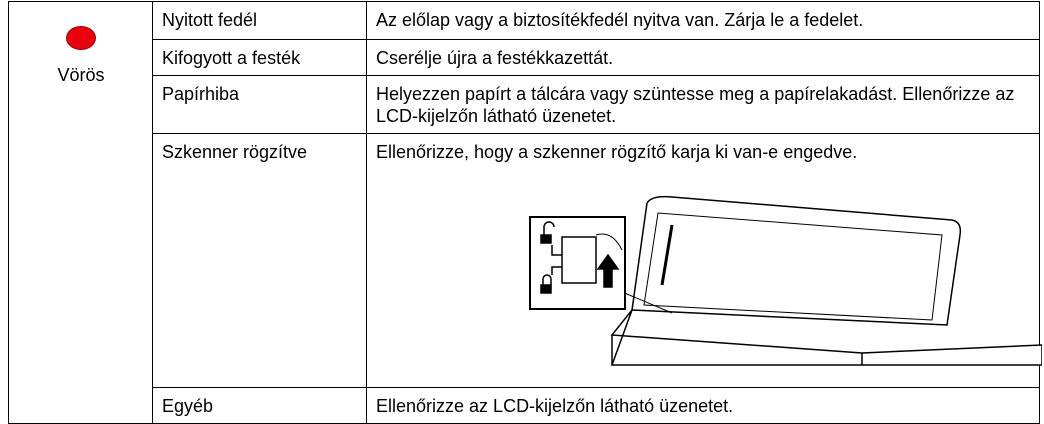 This screenshot has width=1044, height=424. I want to click on status-label: Vörös, so click(81, 75).